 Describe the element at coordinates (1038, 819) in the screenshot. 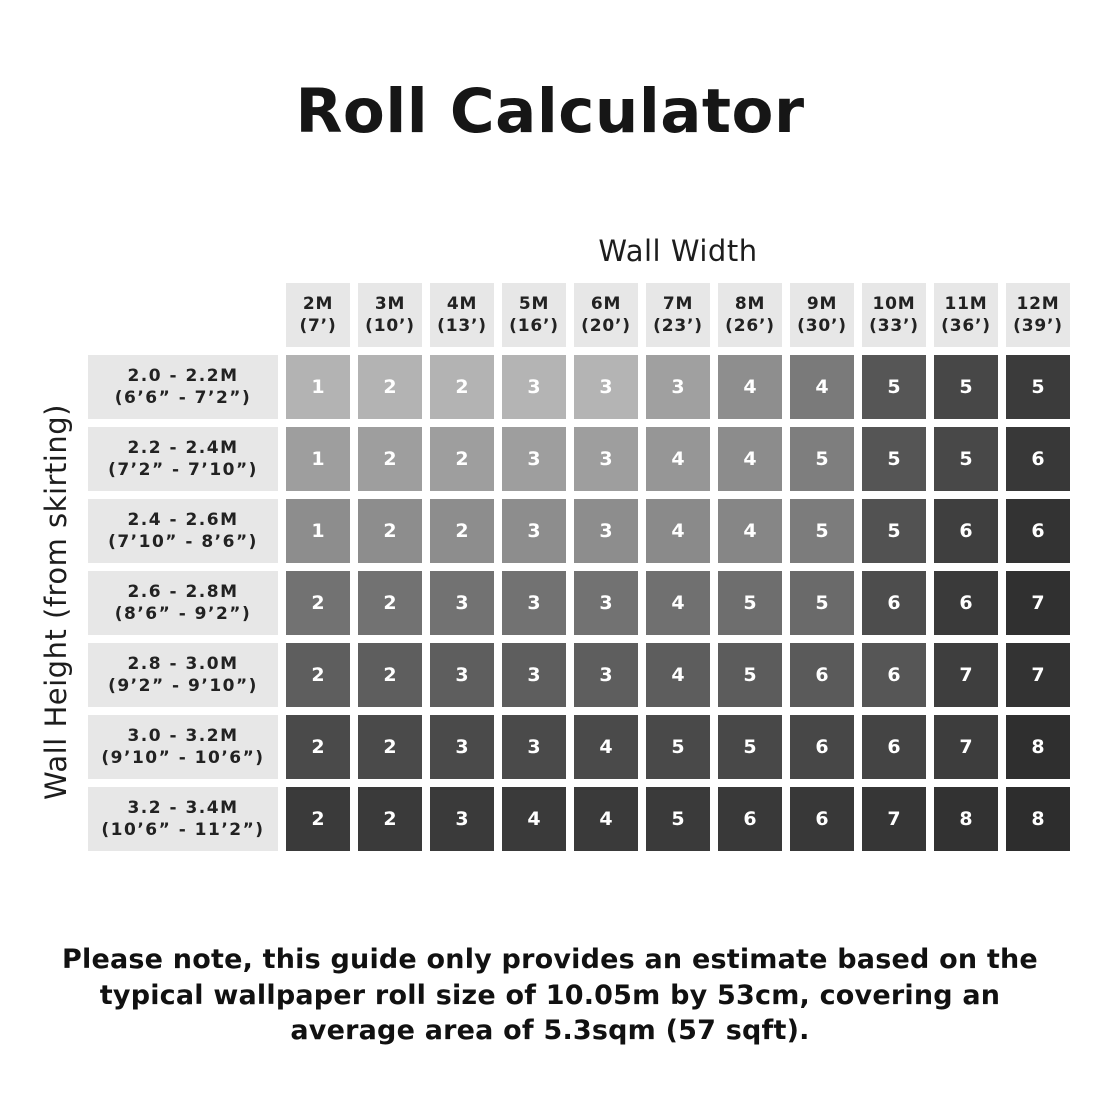

I see `roll-count-cell: 8` at that location.